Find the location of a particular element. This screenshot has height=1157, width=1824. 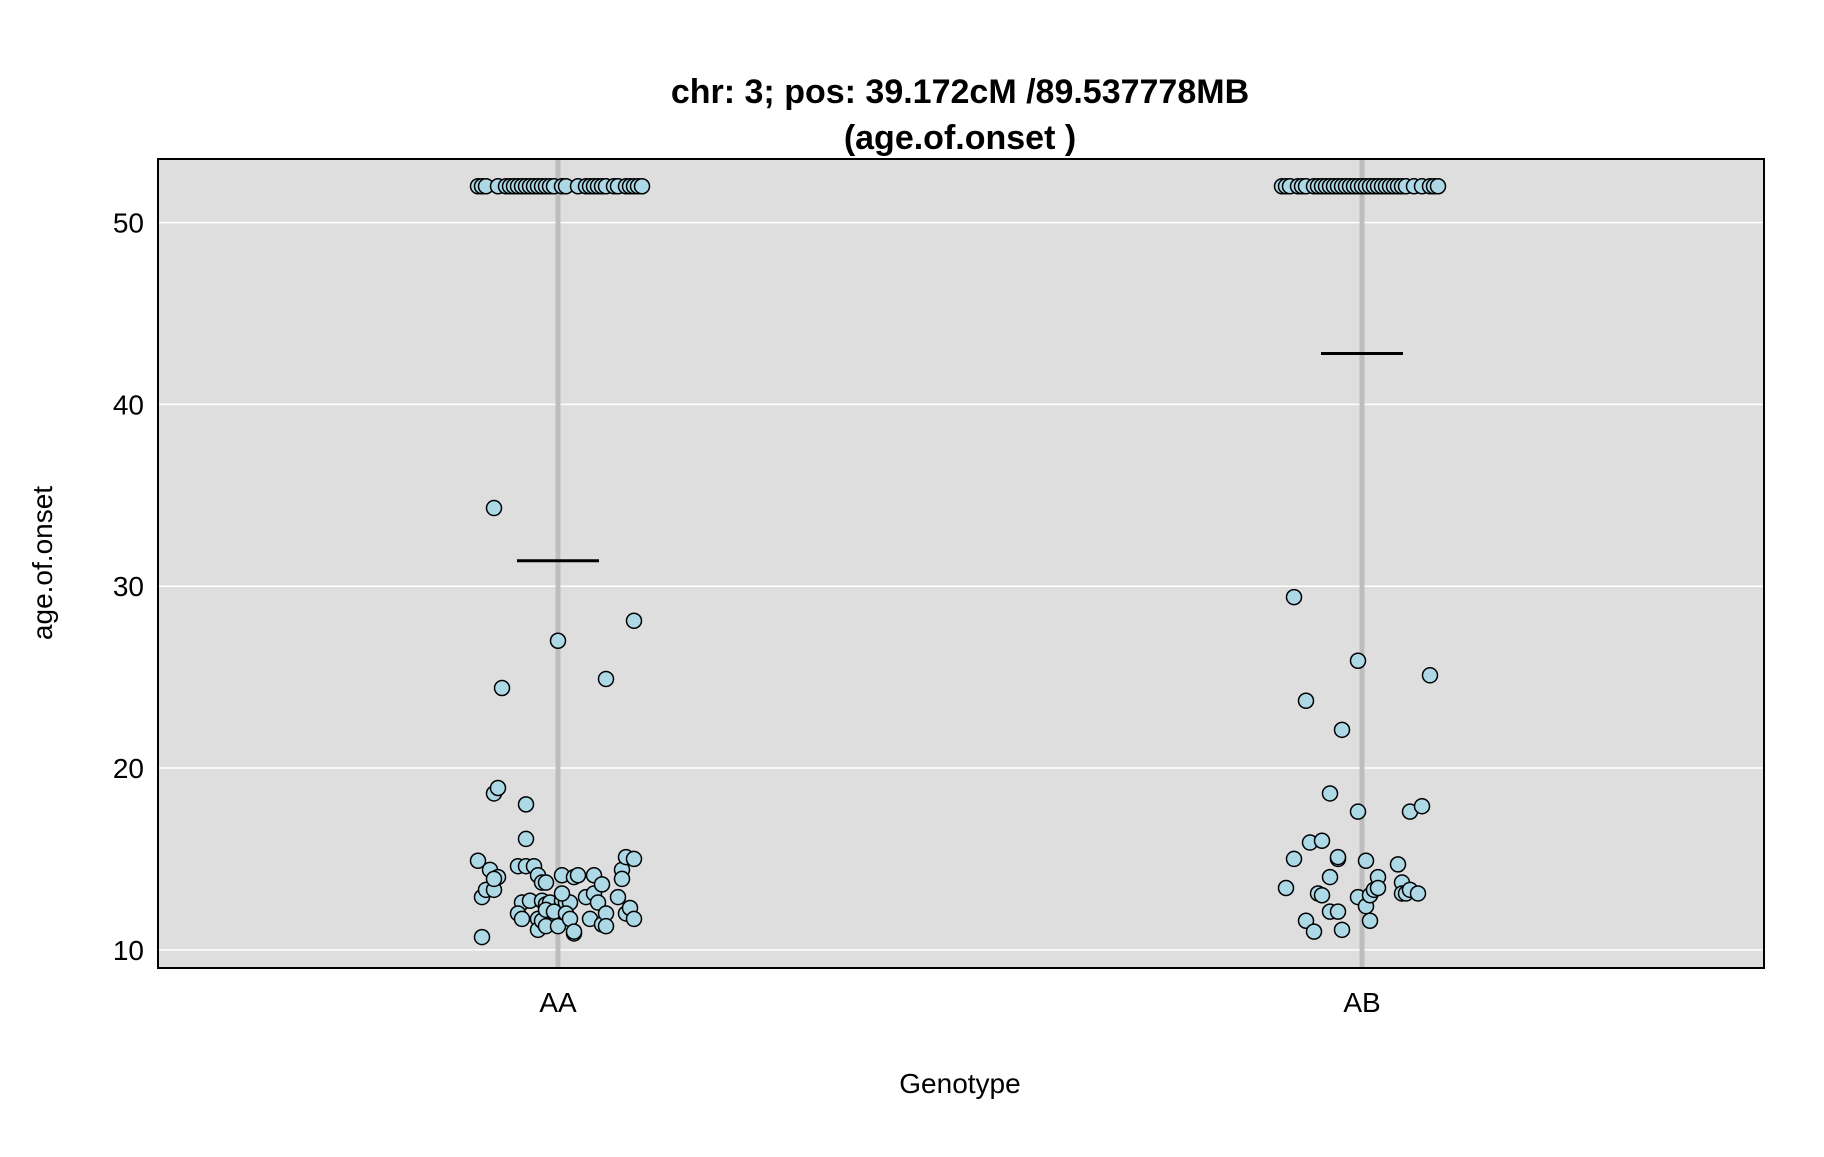

y-tick-label: 10 is located at coordinates (128, 950).